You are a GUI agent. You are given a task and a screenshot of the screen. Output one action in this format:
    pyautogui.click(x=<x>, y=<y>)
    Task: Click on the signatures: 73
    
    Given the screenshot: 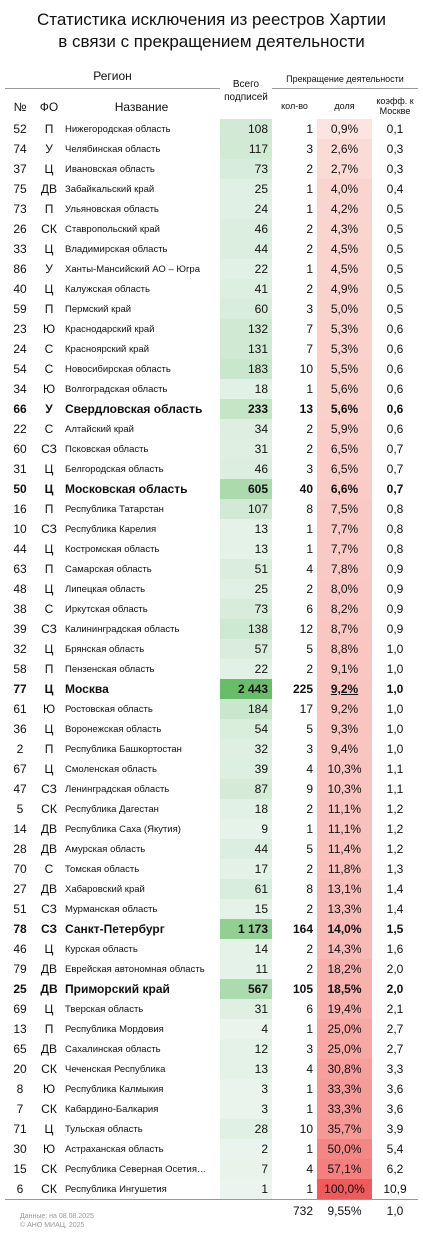 What is the action you would take?
    pyautogui.click(x=246, y=169)
    